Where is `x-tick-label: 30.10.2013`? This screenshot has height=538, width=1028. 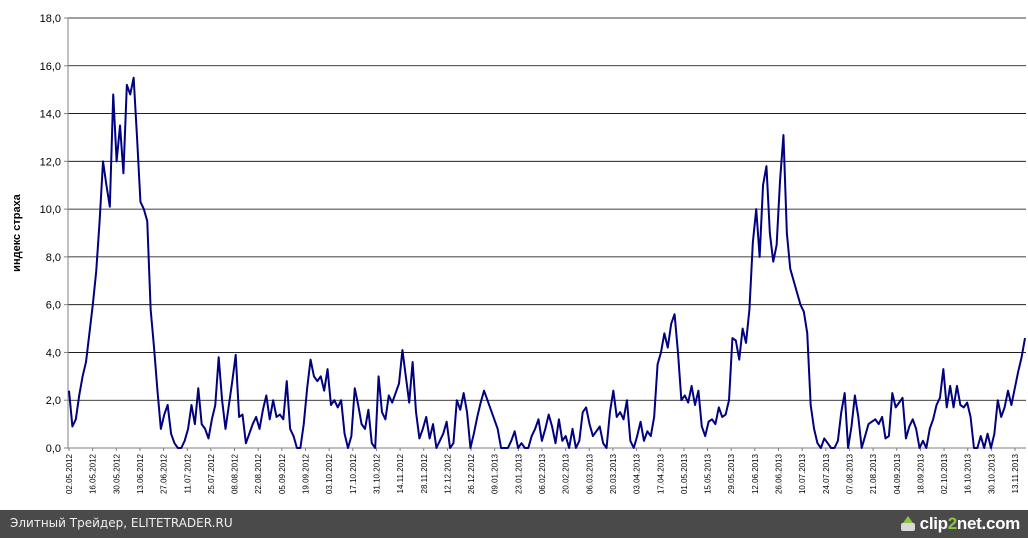
x-tick-label: 30.10.2013 is located at coordinates (991, 473).